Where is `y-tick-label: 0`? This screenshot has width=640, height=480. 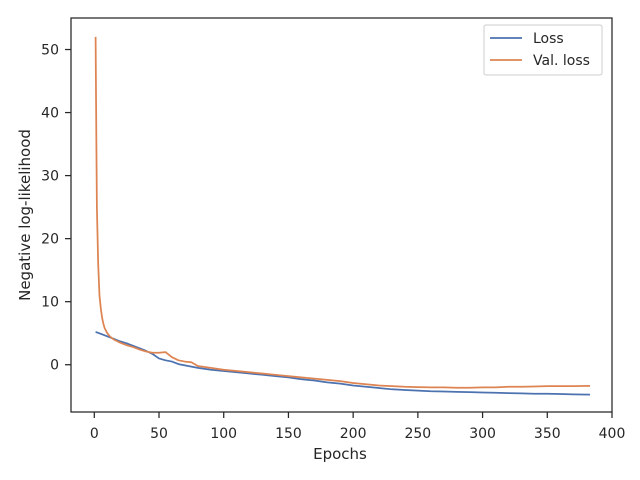
y-tick-label: 0 is located at coordinates (54, 366).